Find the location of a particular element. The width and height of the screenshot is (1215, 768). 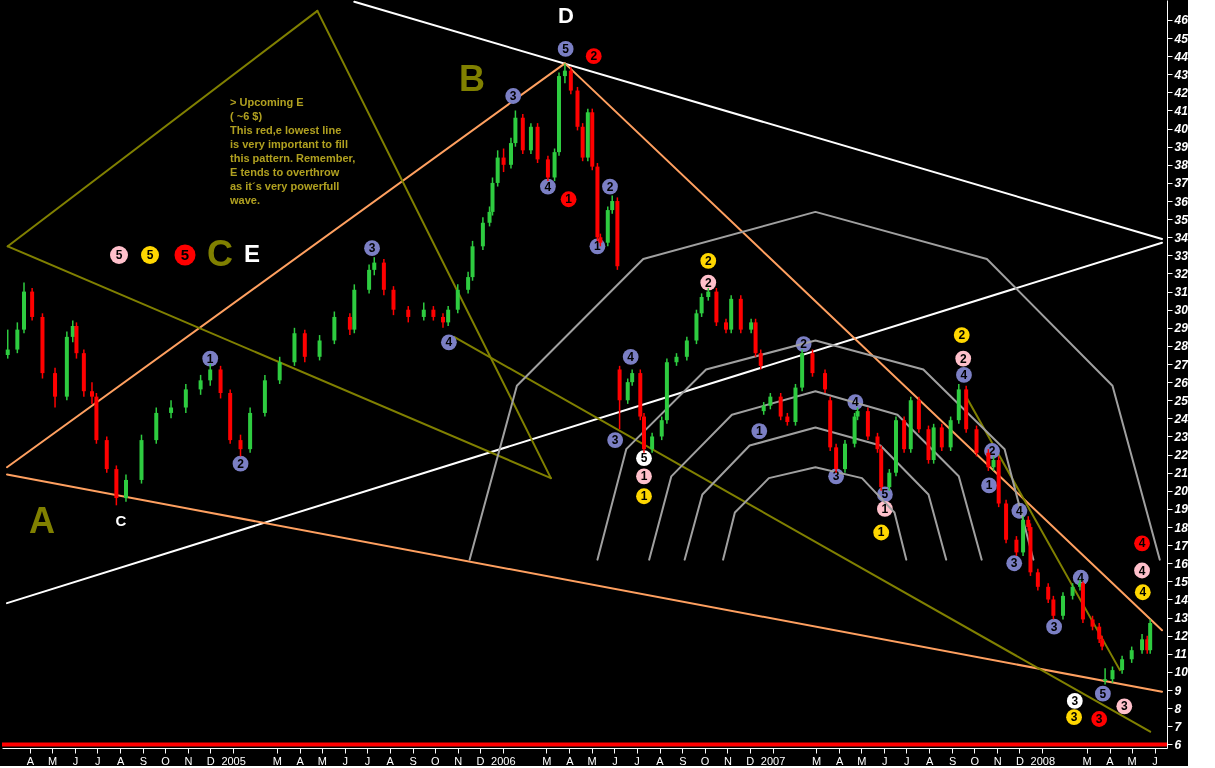

x-tick-label: 2005 is located at coordinates (233, 760).